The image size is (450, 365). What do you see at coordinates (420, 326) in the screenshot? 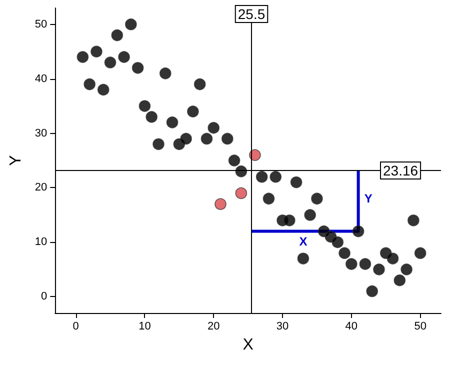
I see `x-tick-label: 50` at bounding box center [420, 326].